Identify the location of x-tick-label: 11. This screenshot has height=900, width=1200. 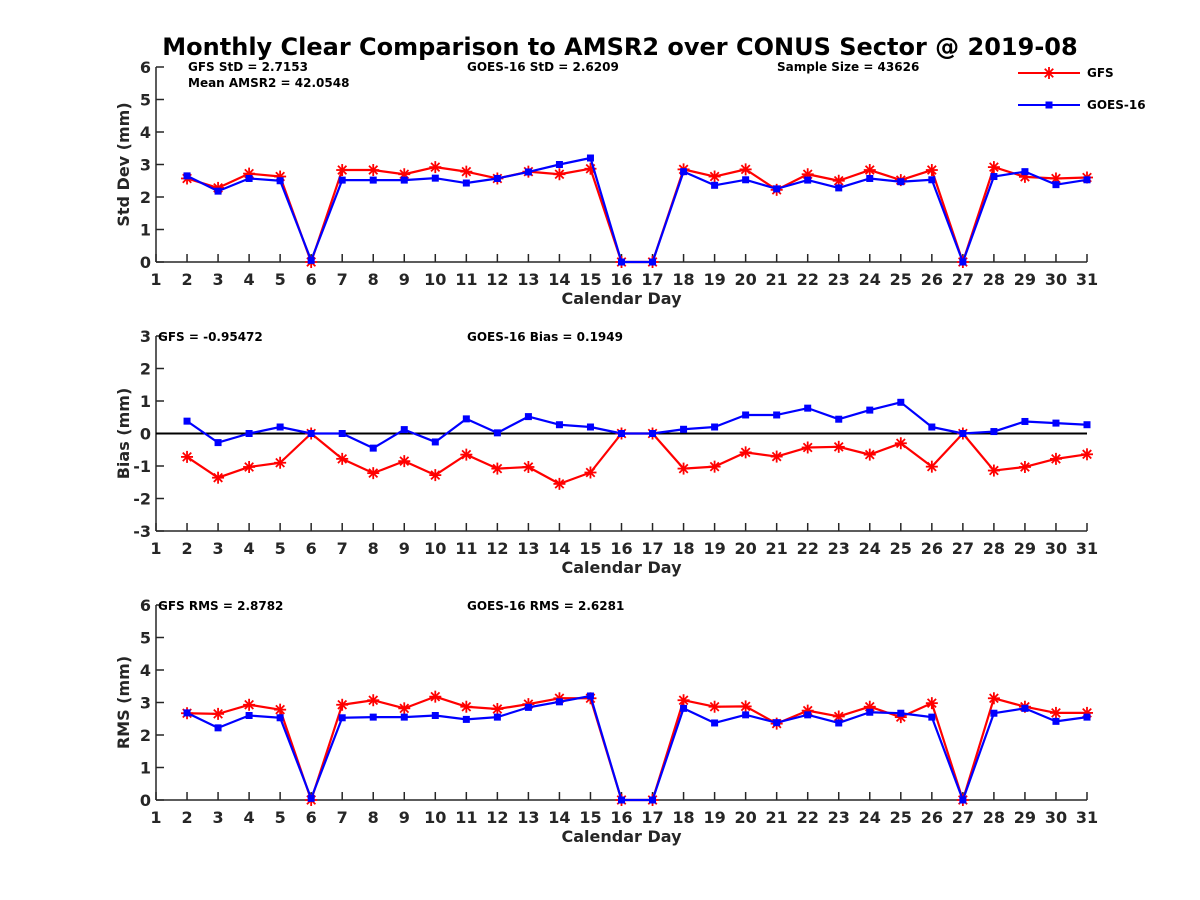
(466, 279).